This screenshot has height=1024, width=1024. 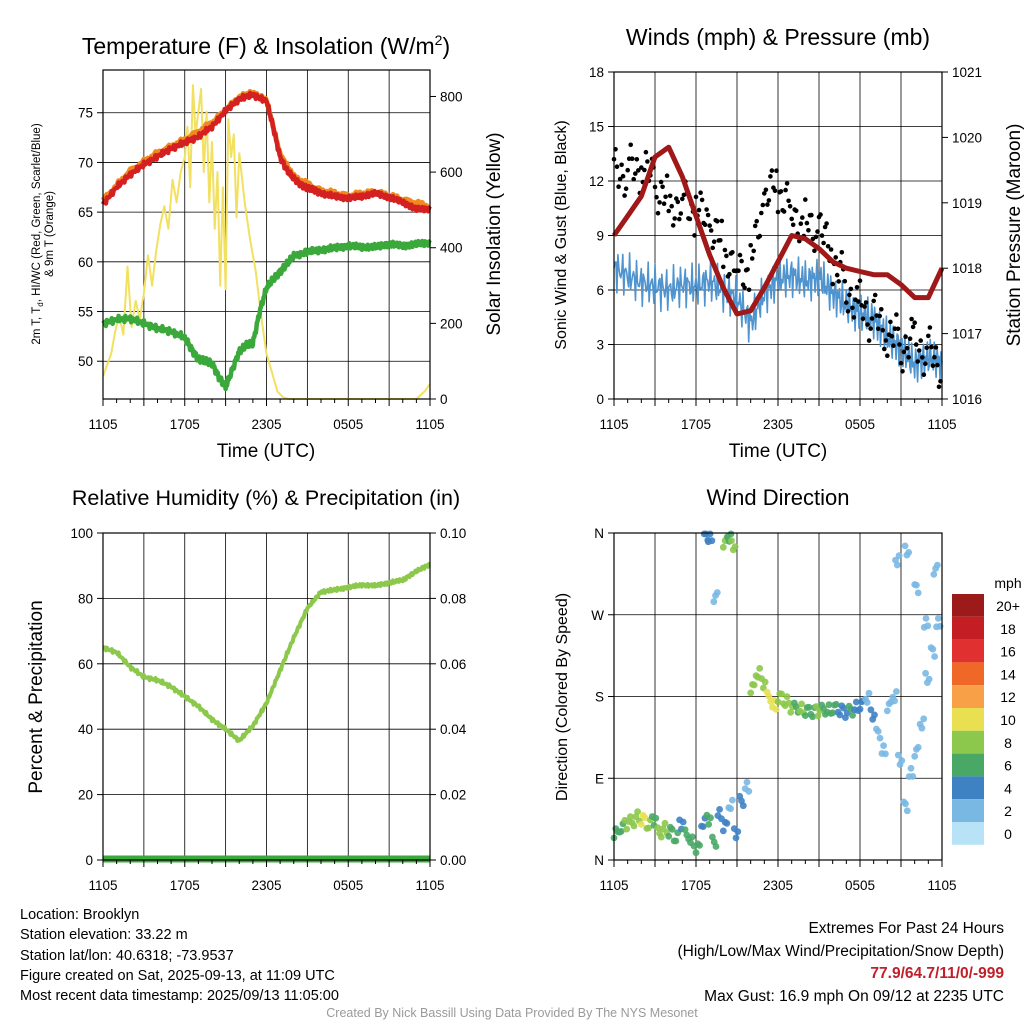 I want to click on legend-title: mph, so click(x=1007, y=583).